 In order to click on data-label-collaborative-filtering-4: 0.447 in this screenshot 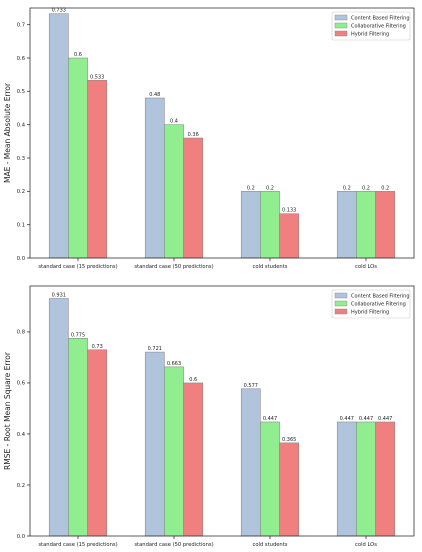, I will do `click(366, 419)`.